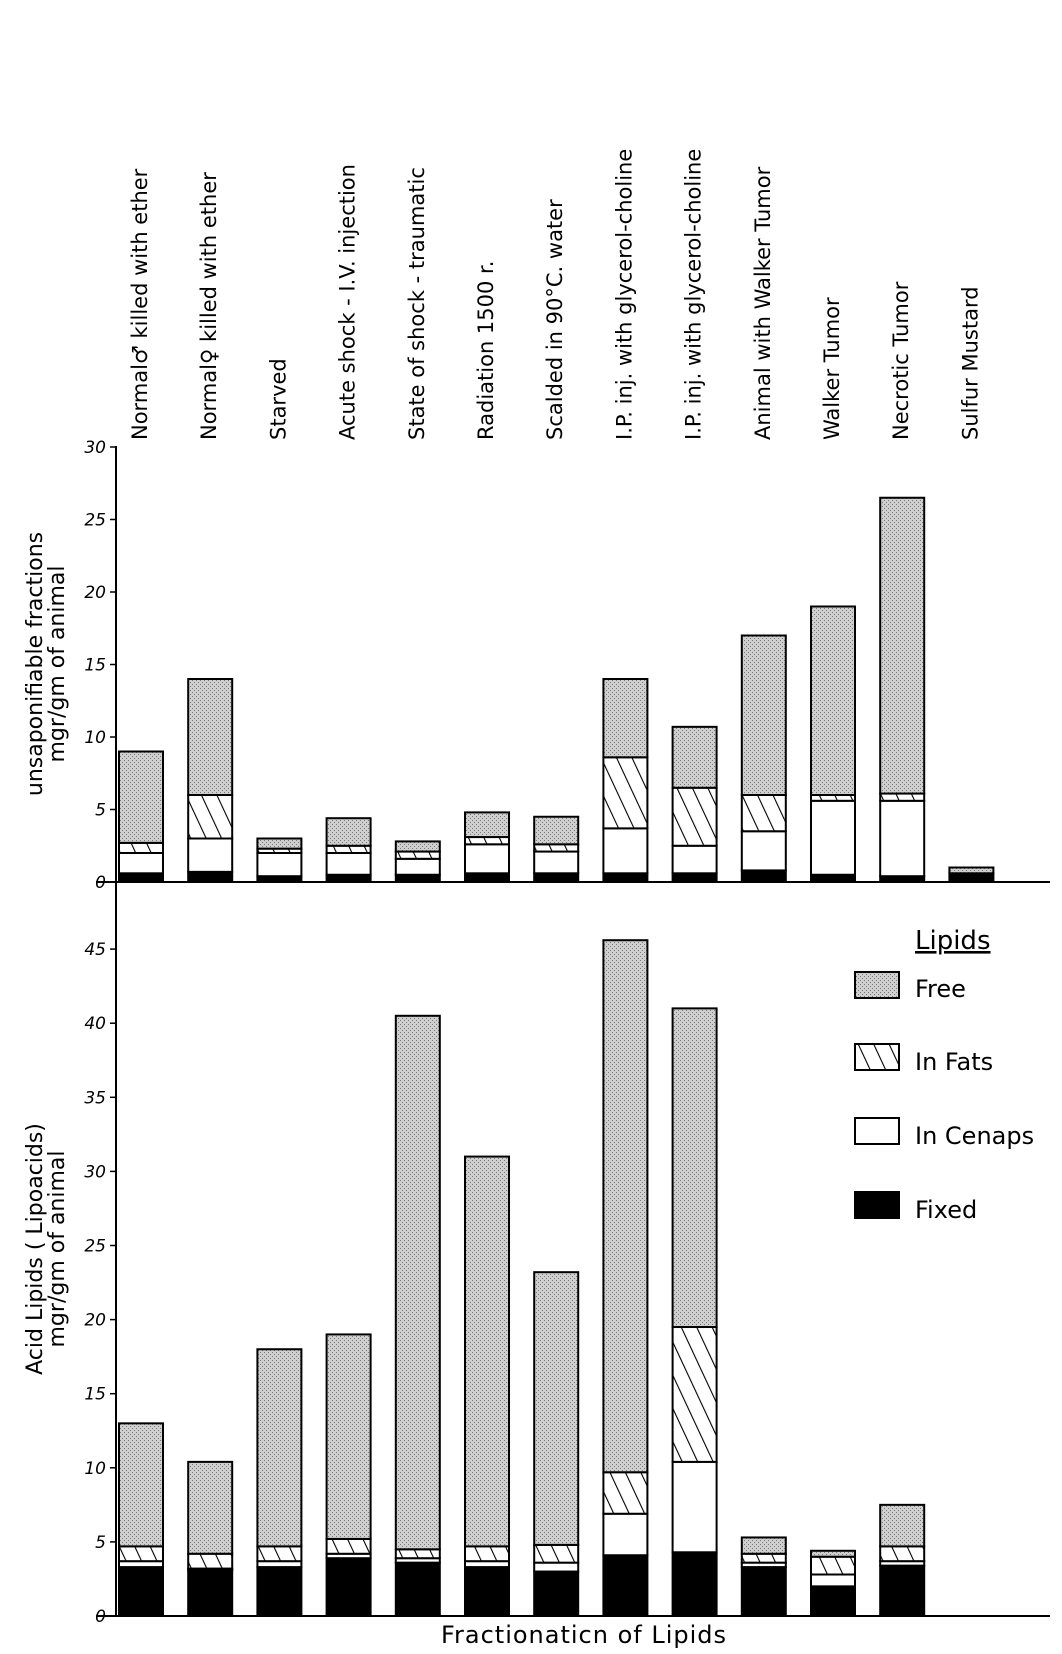  What do you see at coordinates (970, 363) in the screenshot?
I see `category-label-13: Sulfur Mustard` at bounding box center [970, 363].